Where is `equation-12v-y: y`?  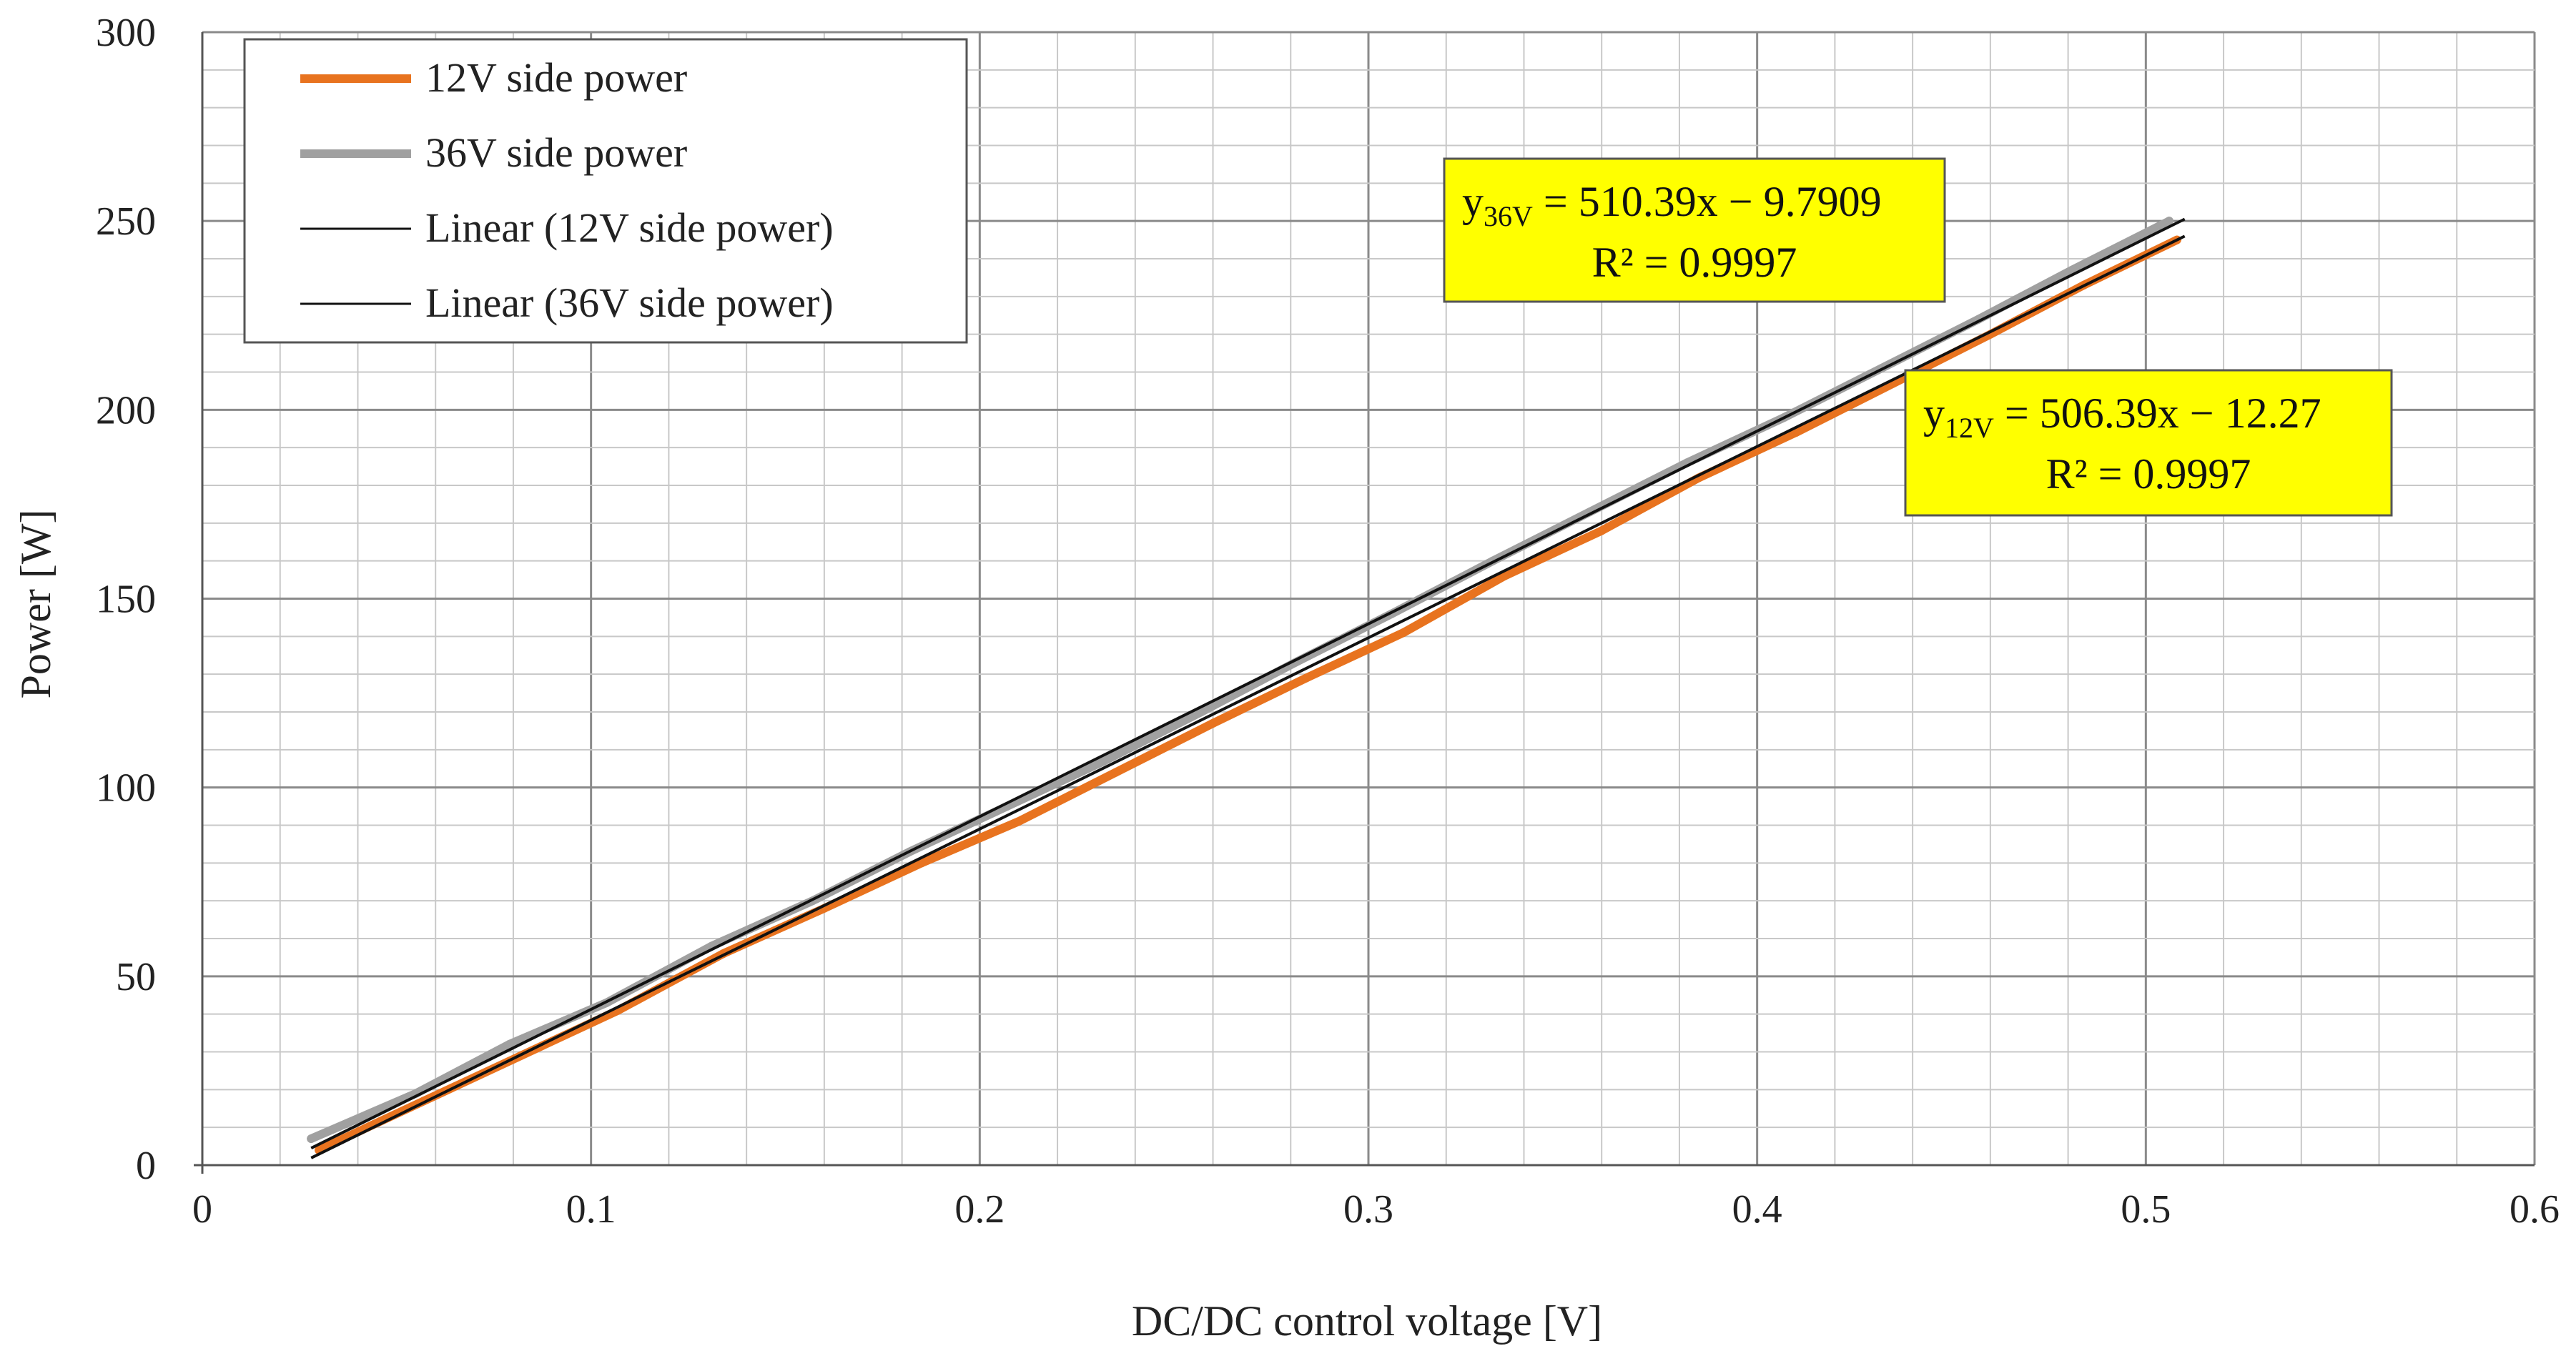 equation-12v-y: y is located at coordinates (1934, 413).